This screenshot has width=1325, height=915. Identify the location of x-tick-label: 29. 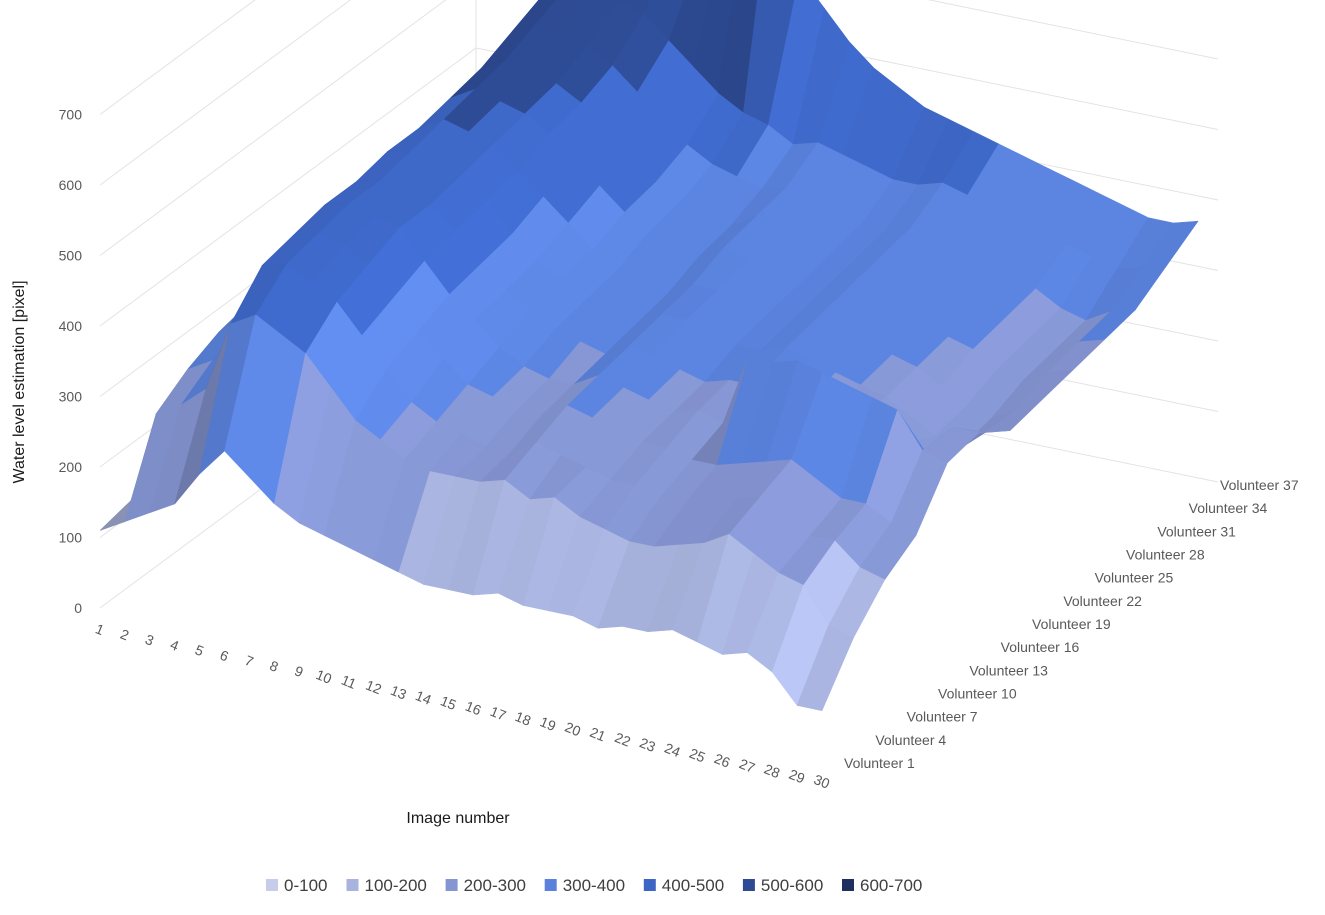
(797, 776).